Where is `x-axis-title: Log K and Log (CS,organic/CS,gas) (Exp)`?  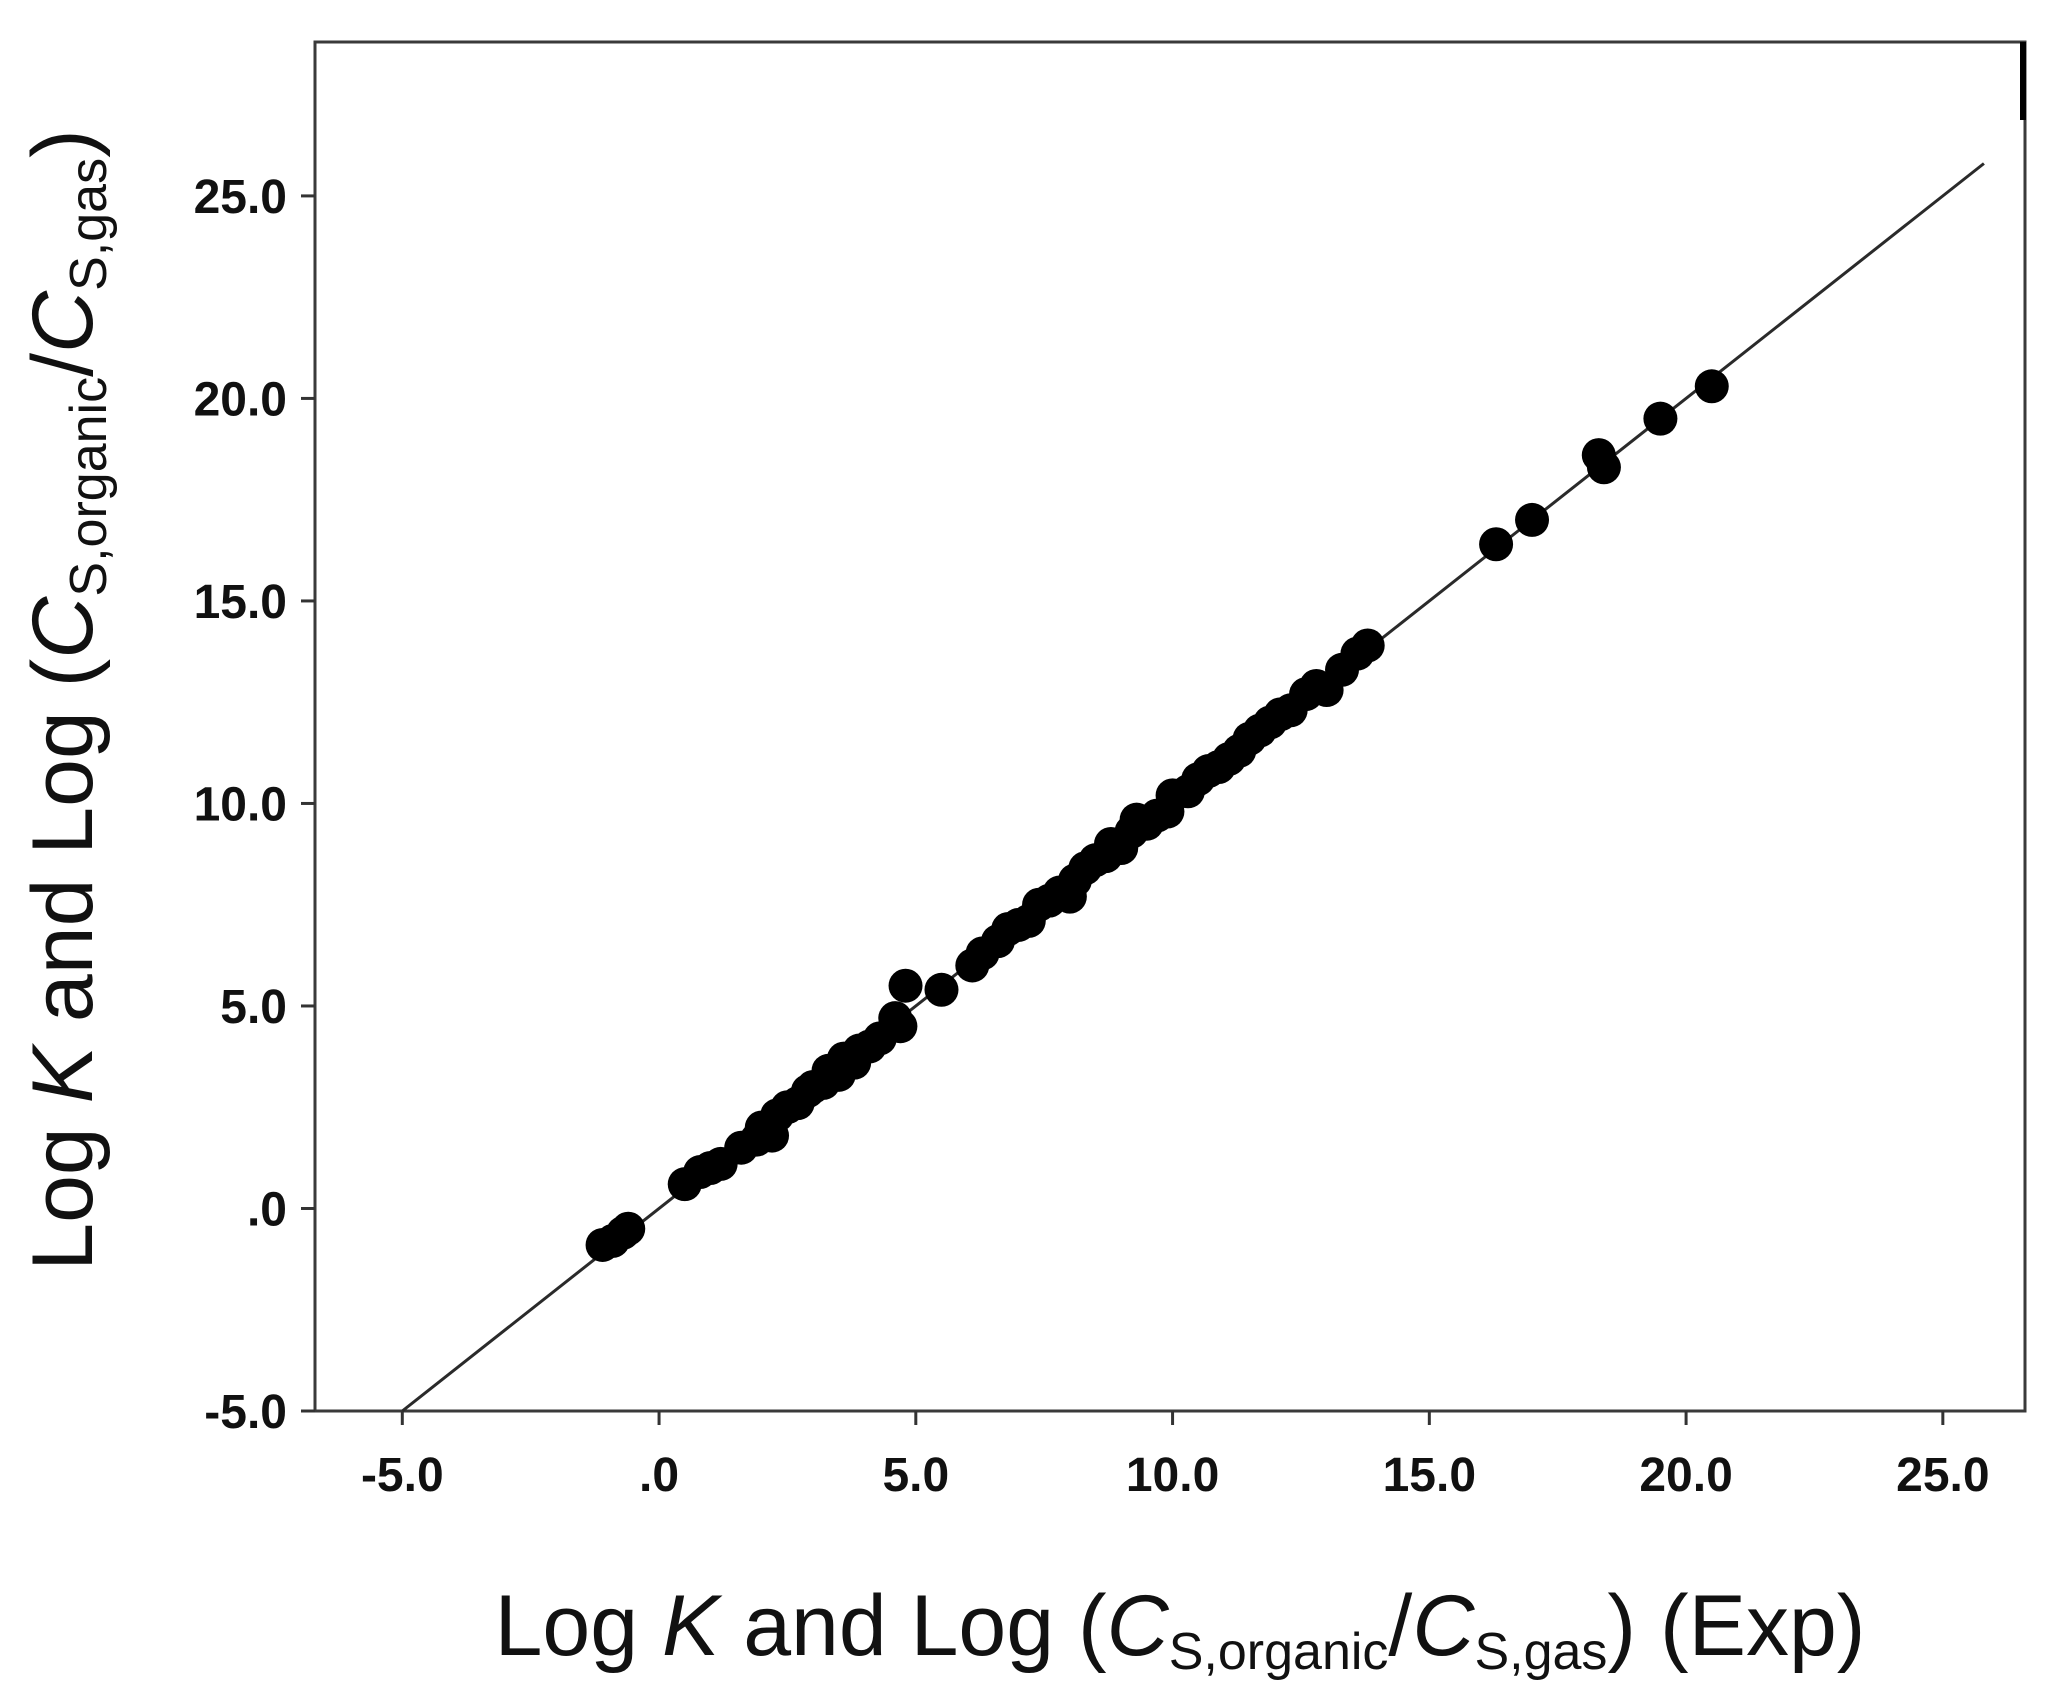
x-axis-title: Log K and Log (CS,organic/CS,gas) (Exp) is located at coordinates (1180, 1629).